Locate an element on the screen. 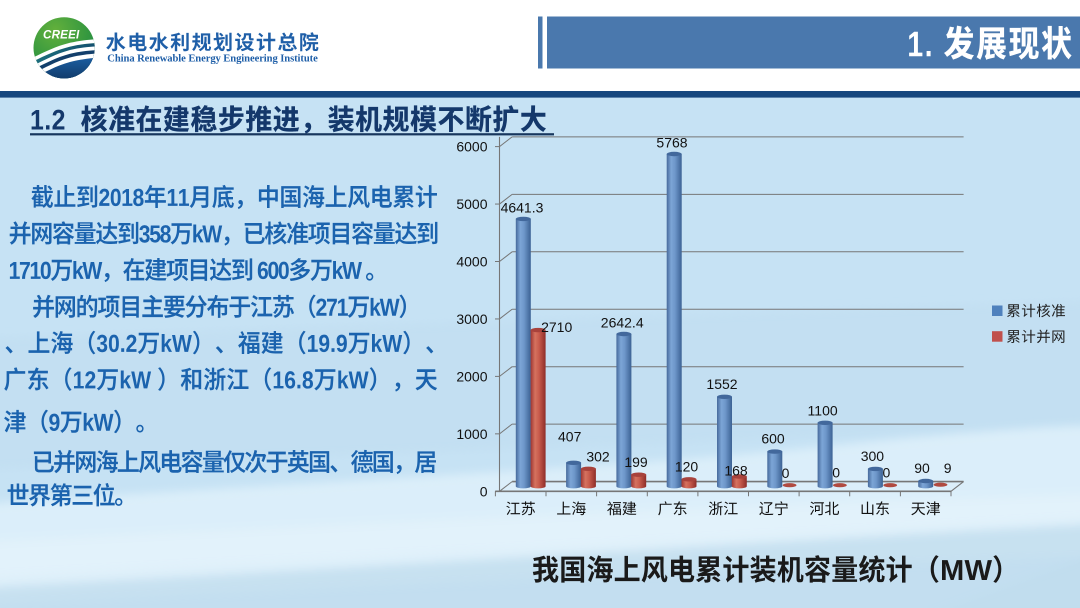 This screenshot has width=1080, height=608. svg-text: 120 is located at coordinates (687, 466).